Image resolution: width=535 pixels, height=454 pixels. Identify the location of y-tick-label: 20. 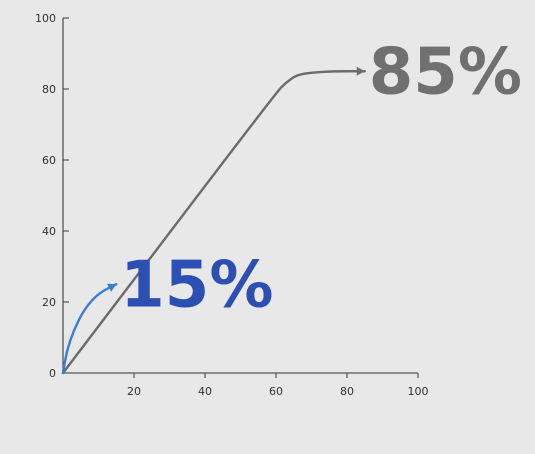
(49, 302).